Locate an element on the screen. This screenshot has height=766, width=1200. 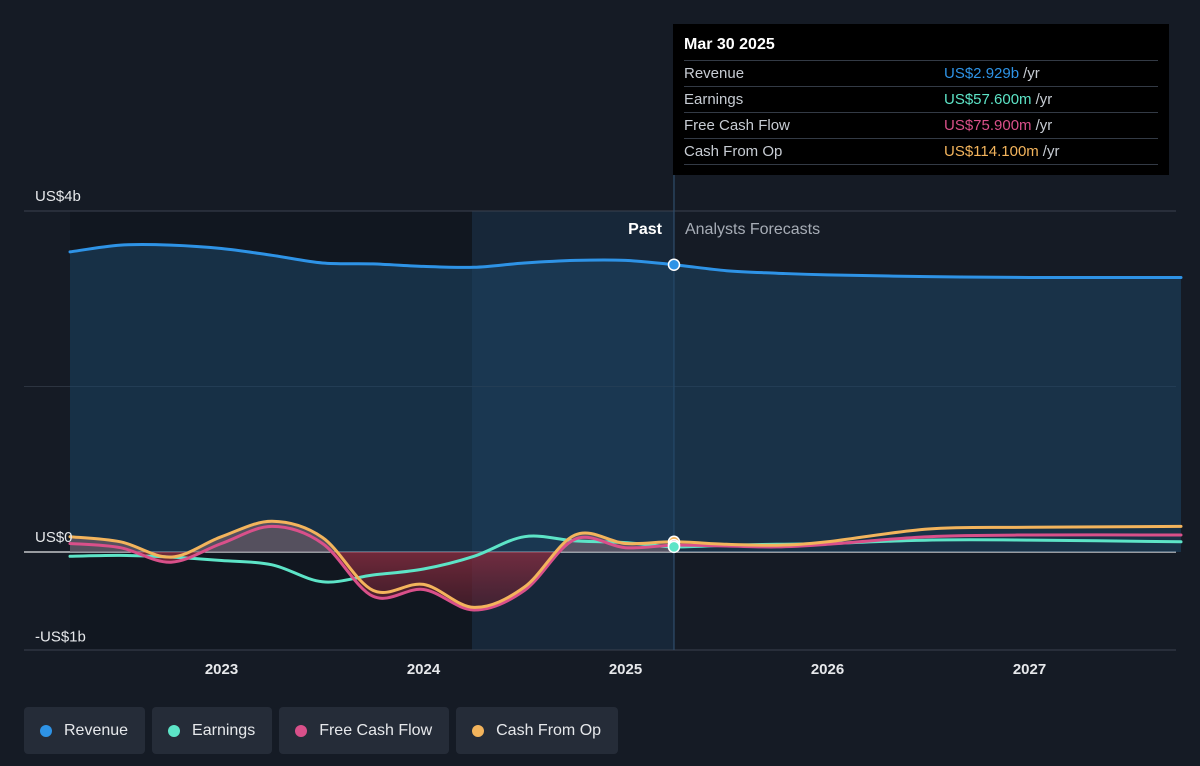
tooltip-label: Earnings is located at coordinates (714, 99).